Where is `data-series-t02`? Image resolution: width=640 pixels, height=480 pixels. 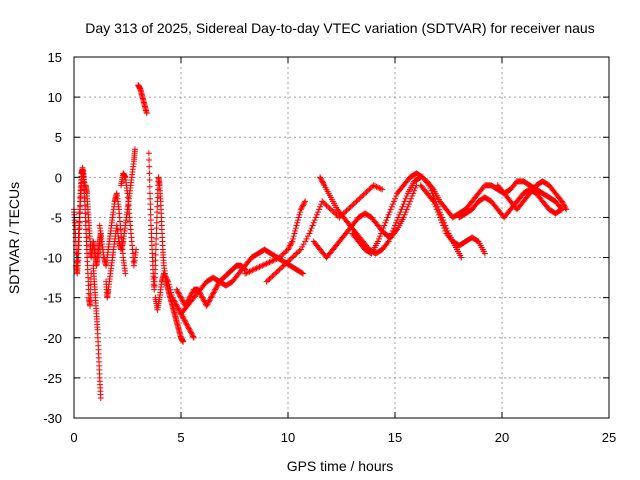
data-series-t02 is located at coordinates (80, 220).